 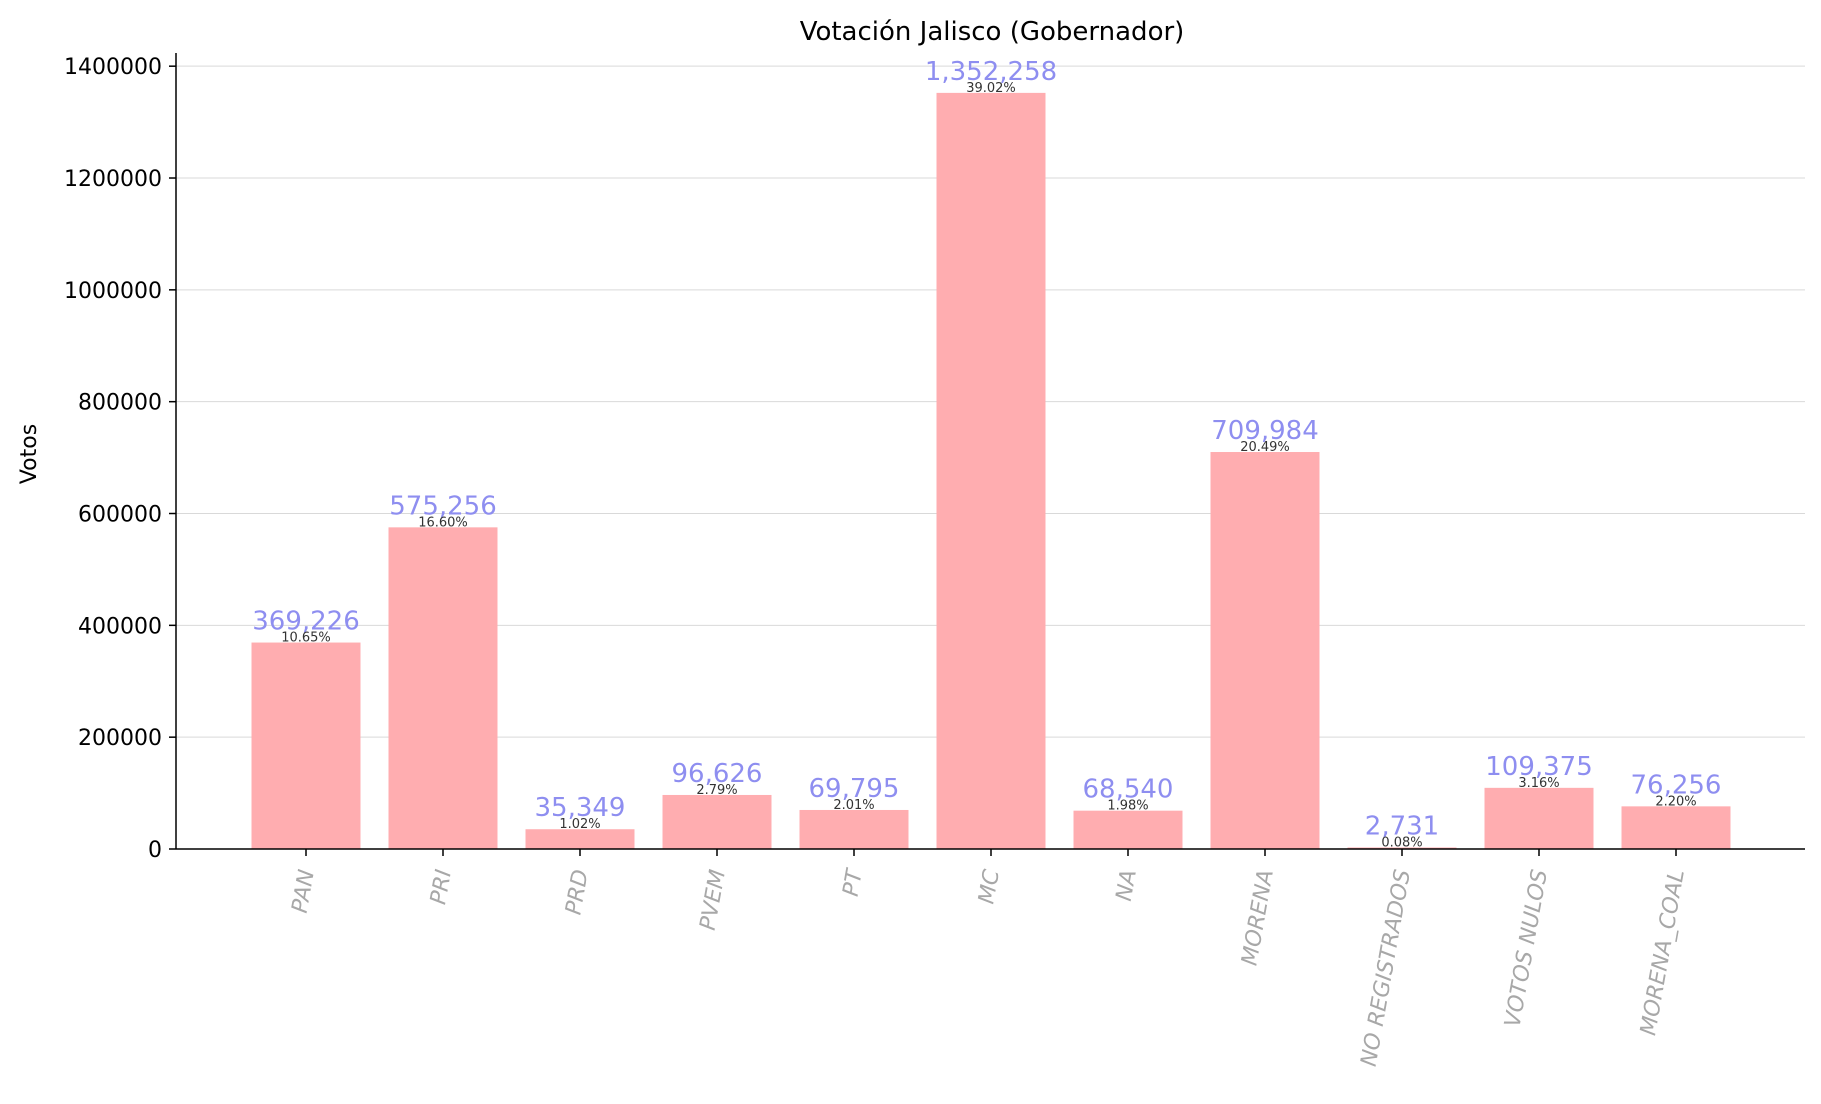 I want to click on y-tick-label: 1000000, so click(x=113, y=291).